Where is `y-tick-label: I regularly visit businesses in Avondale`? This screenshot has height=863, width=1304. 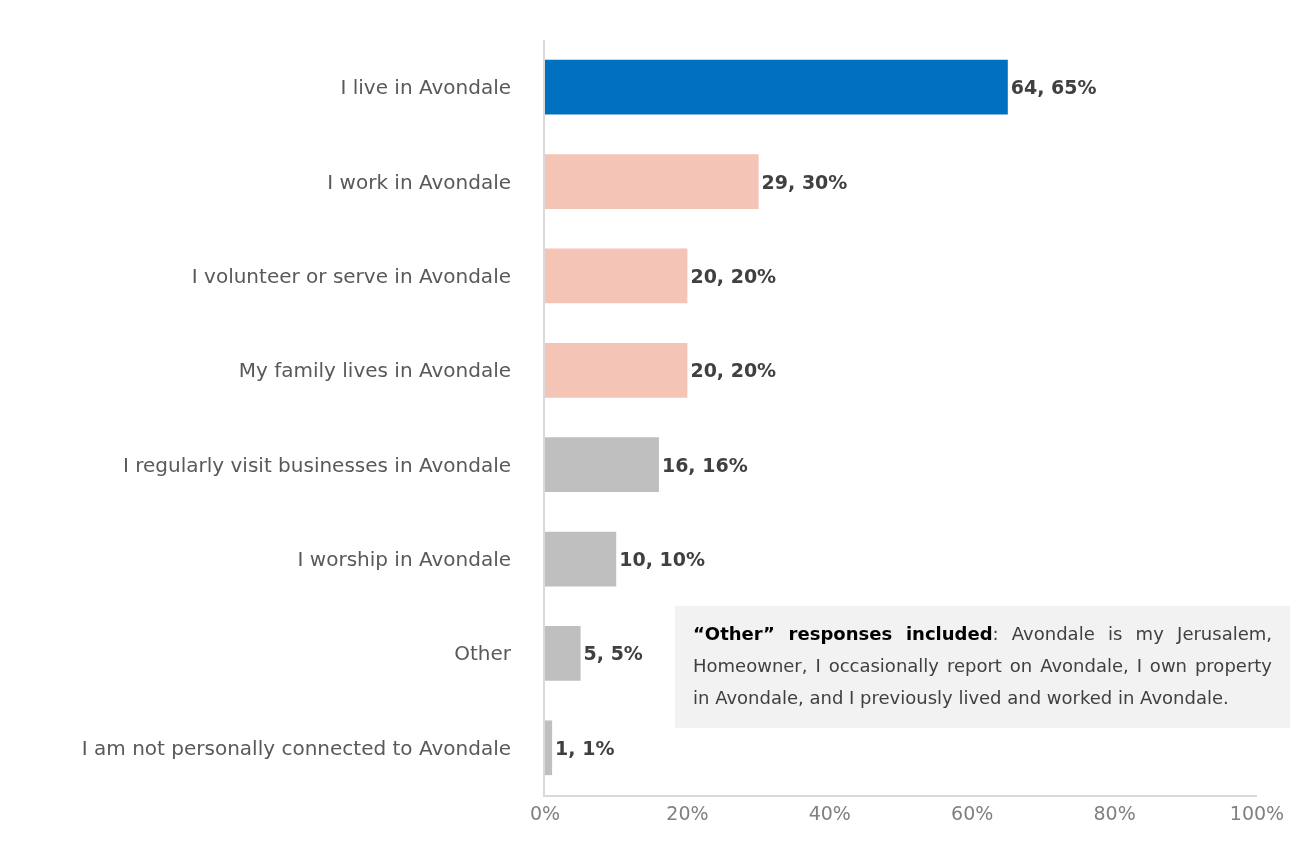
y-tick-label: I regularly visit businesses in Avondale is located at coordinates (317, 464).